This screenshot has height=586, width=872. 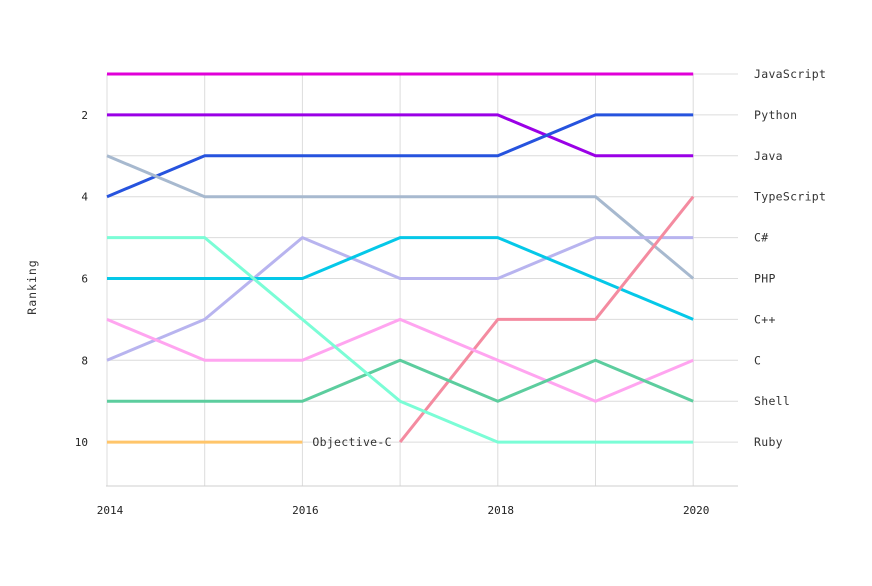 I want to click on x-tick-label: 2020, so click(x=696, y=510).